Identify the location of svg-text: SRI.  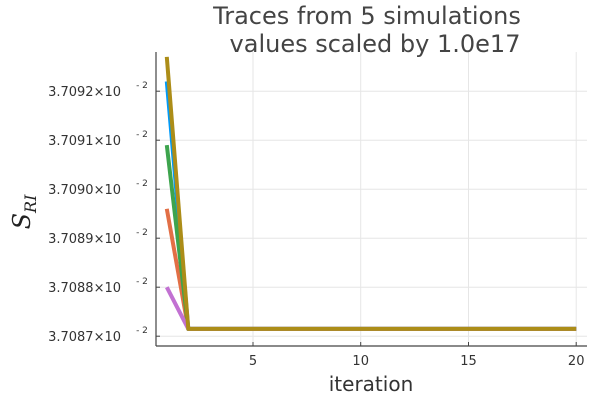
(24, 212).